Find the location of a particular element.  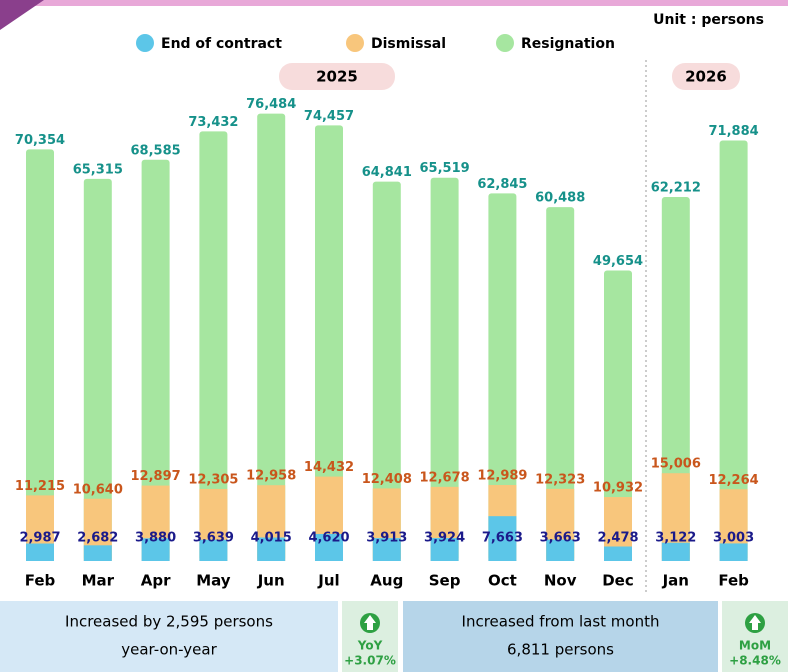

value-label: 3,880 is located at coordinates (155, 538).